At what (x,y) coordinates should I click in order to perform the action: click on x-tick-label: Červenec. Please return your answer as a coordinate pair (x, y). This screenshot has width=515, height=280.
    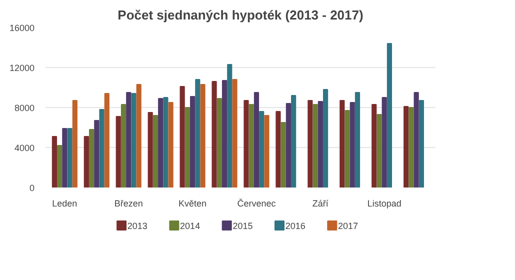
    Looking at the image, I should click on (256, 203).